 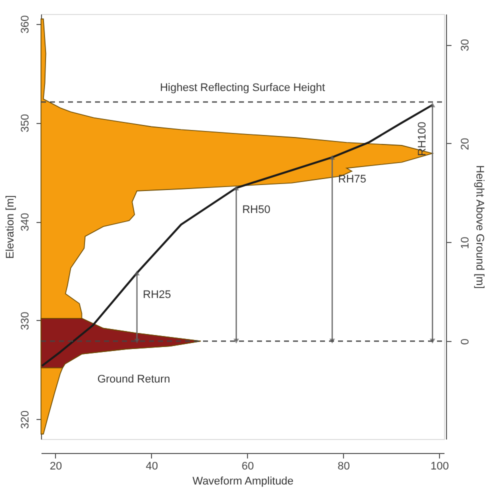 I want to click on y-axis-title: Elevation [m], so click(x=10, y=227).